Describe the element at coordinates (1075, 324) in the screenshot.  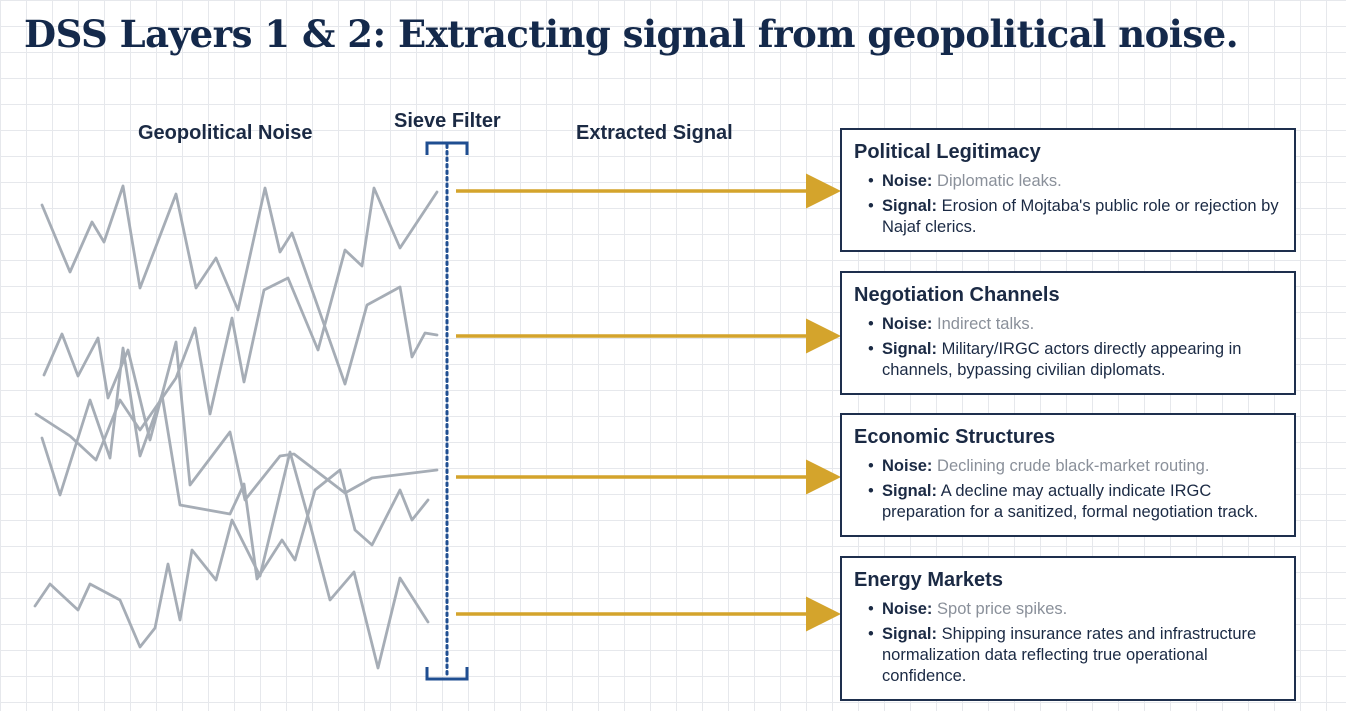
I see `noise-bullet: Noise: Indirect talks.` at that location.